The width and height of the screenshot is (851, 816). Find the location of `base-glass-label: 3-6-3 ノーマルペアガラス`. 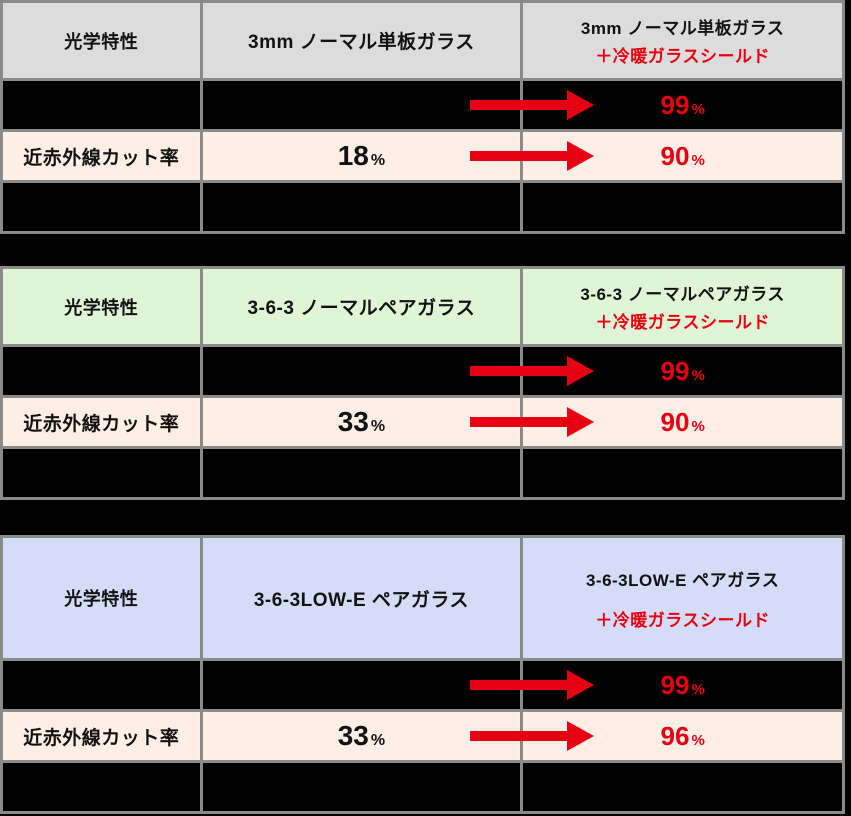

base-glass-label: 3-6-3 ノーマルペアガラス is located at coordinates (361, 308).